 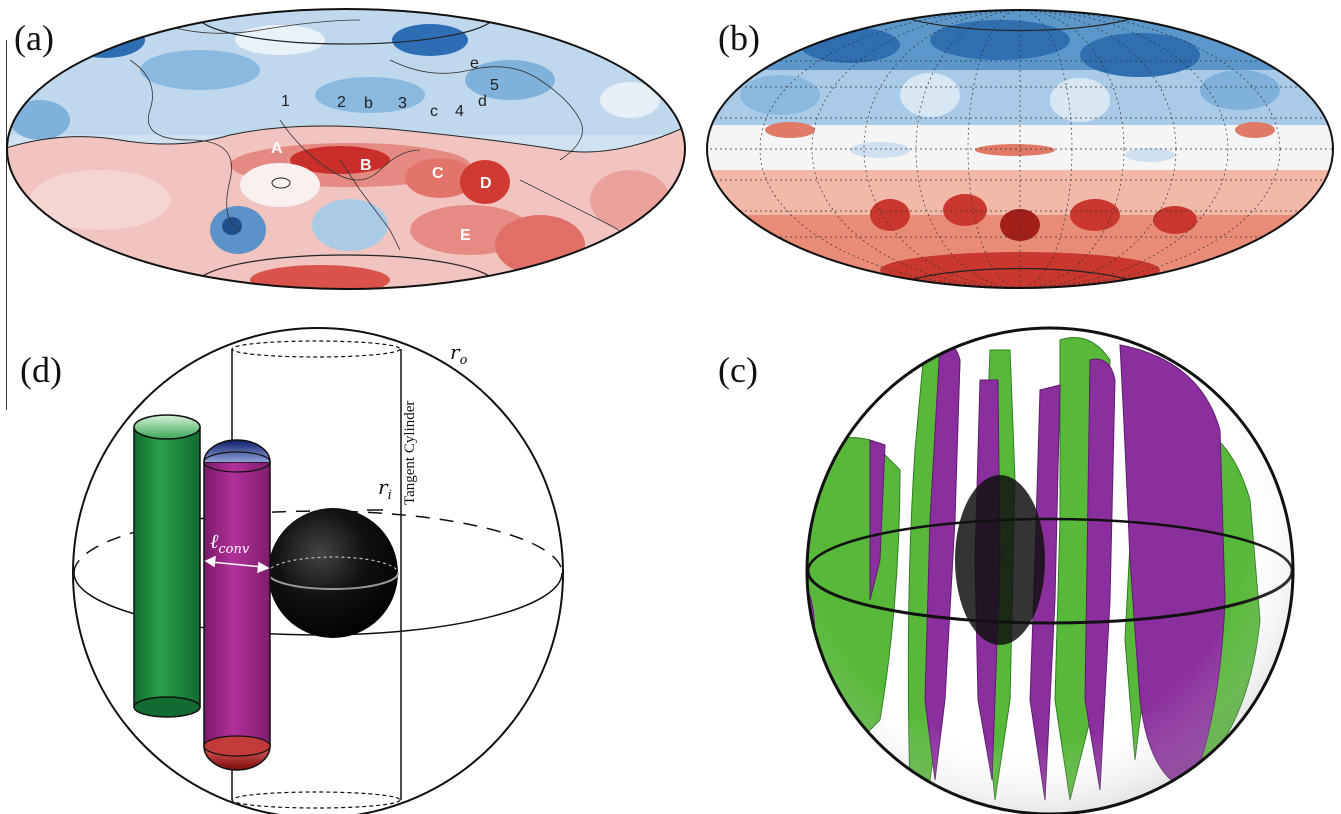 I want to click on inner-core-sphere, so click(x=333, y=573).